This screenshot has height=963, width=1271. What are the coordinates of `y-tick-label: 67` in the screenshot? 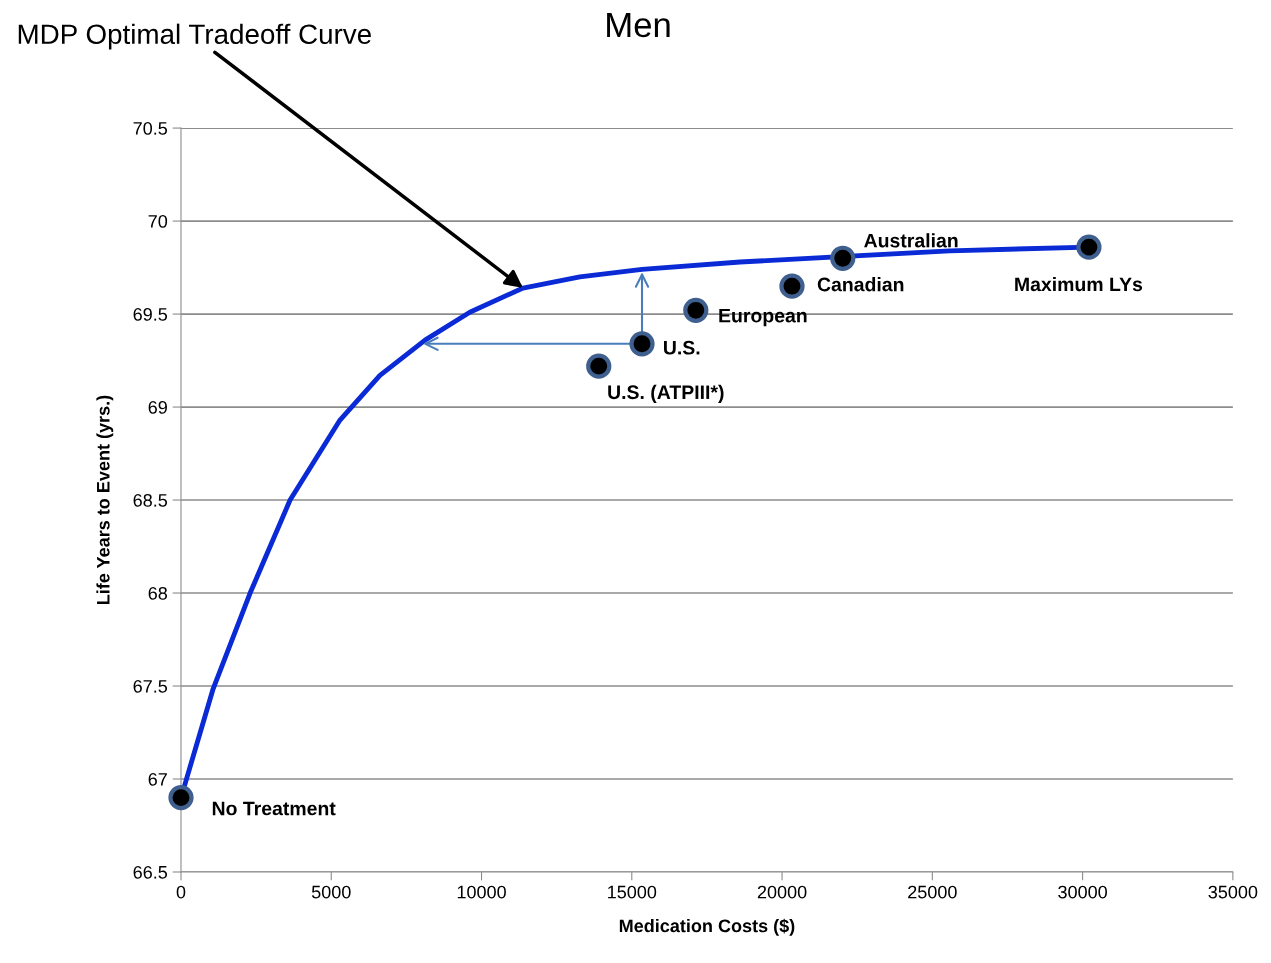 It's located at (157, 779).